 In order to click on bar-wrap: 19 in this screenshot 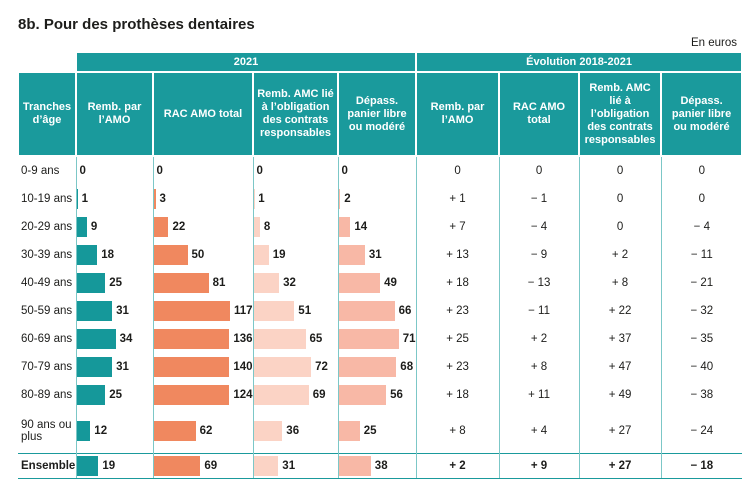, I will do `click(295, 255)`.